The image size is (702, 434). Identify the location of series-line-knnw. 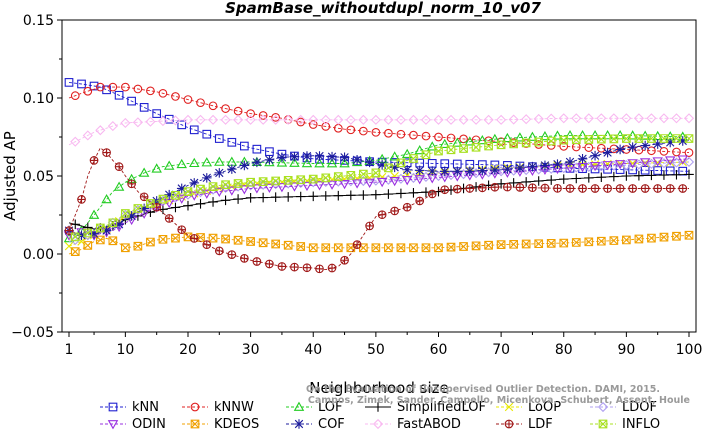
(379, 120).